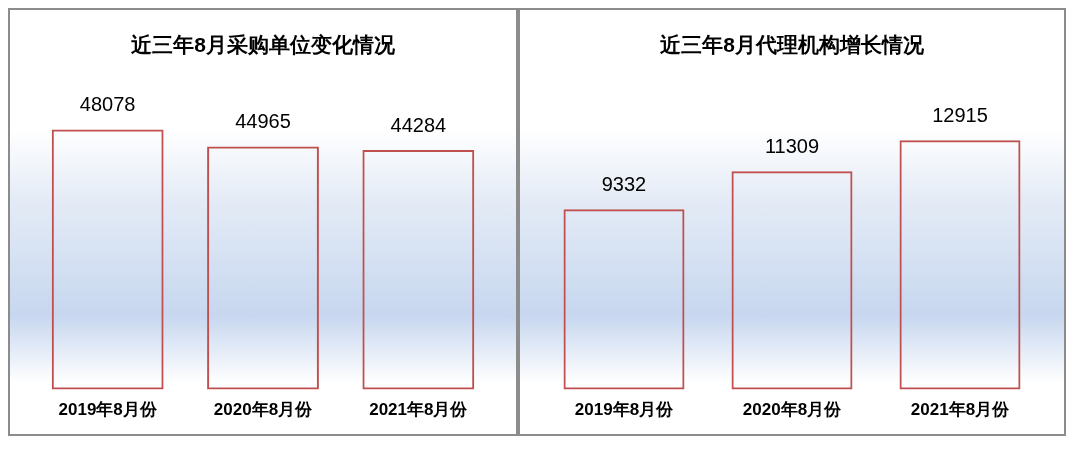 This screenshot has height=475, width=1077. What do you see at coordinates (263, 120) in the screenshot?
I see `data-label: 44965` at bounding box center [263, 120].